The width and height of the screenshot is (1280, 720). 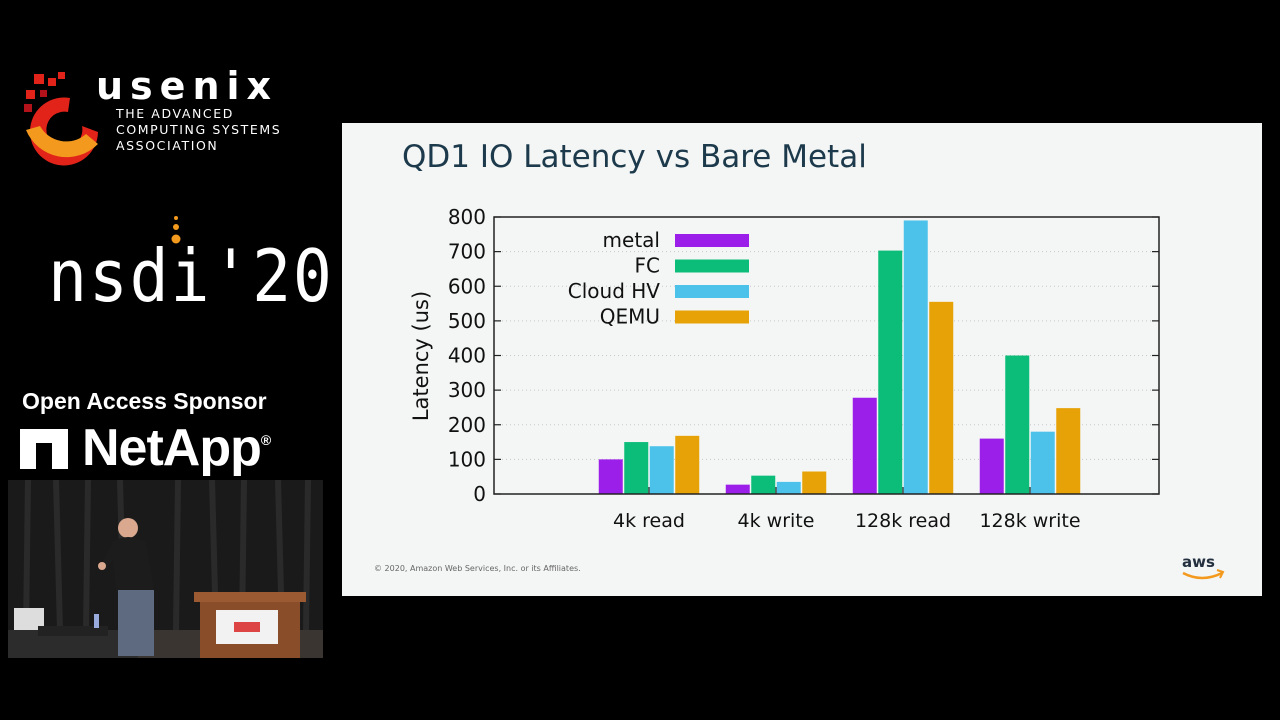 What do you see at coordinates (647, 266) in the screenshot?
I see `legend-label: FC` at bounding box center [647, 266].